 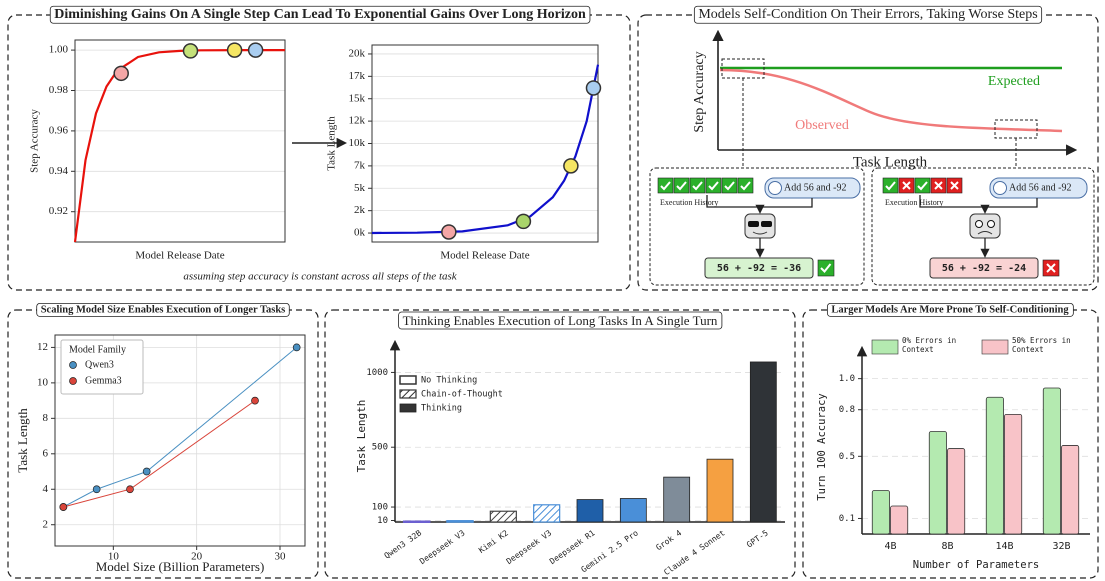 I want to click on robot-mouth, so click(x=760, y=233).